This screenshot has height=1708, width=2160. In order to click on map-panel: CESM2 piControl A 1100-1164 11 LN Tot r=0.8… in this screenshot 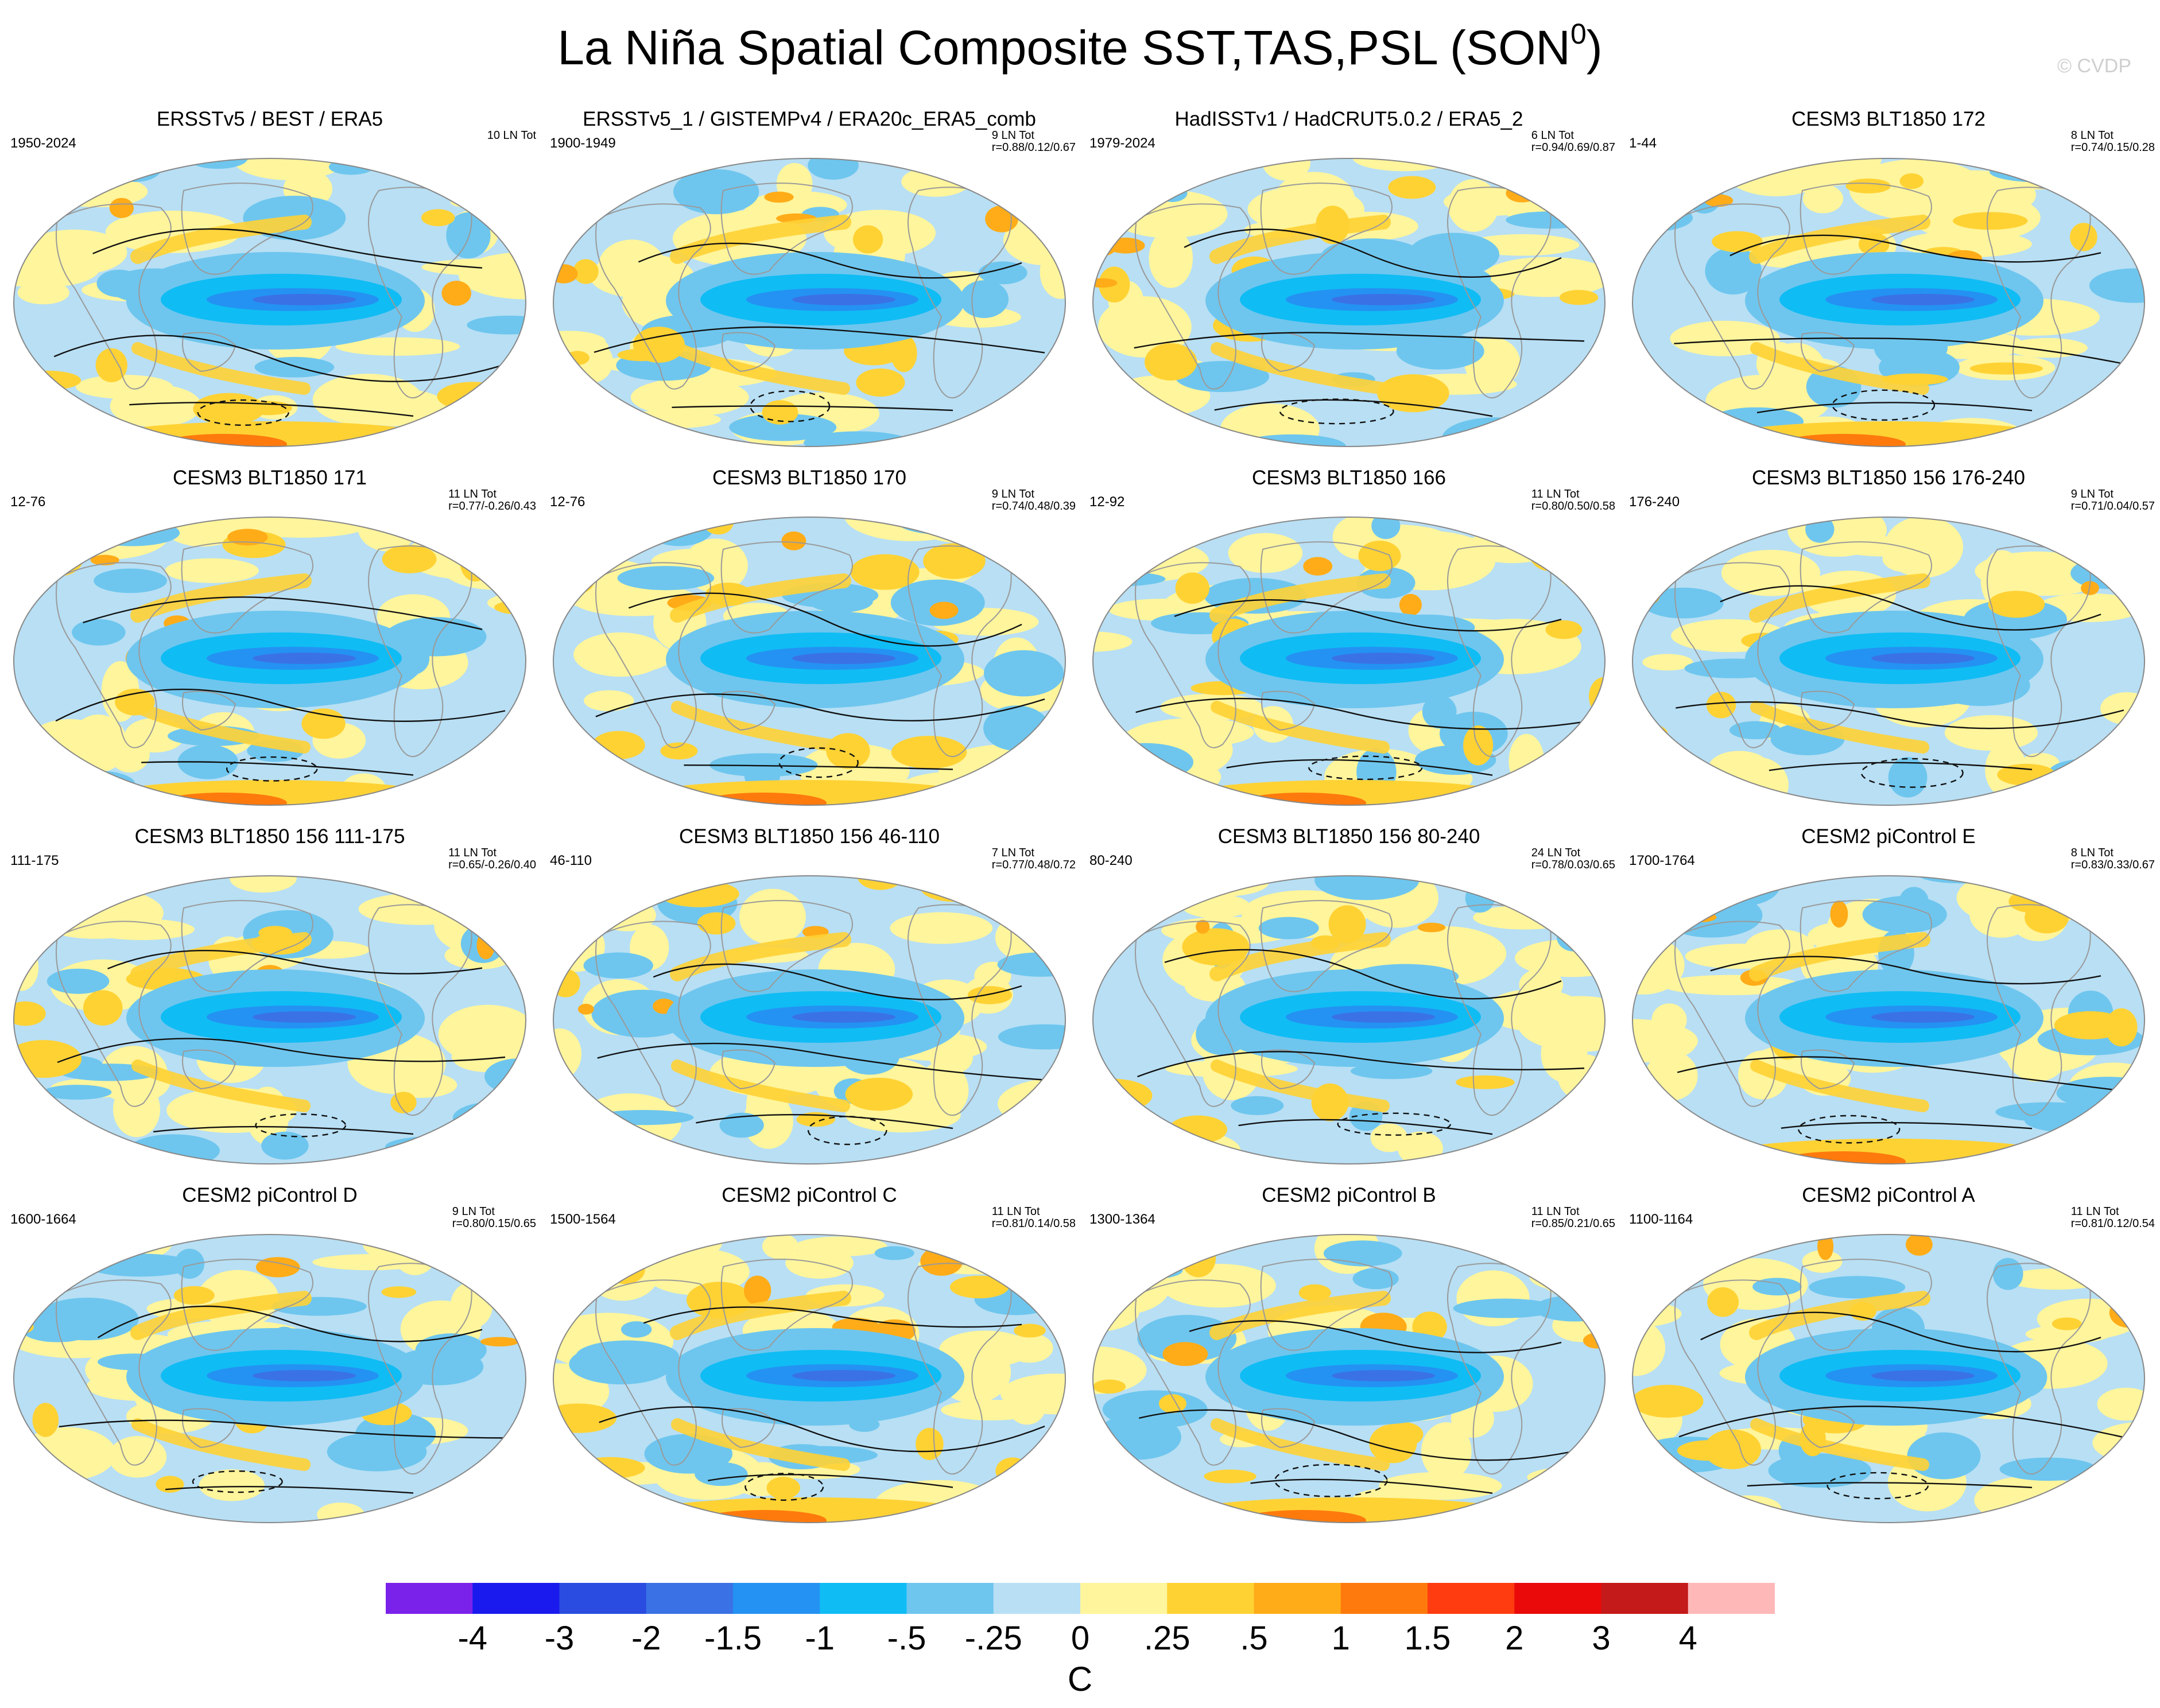, I will do `click(1888, 1358)`.